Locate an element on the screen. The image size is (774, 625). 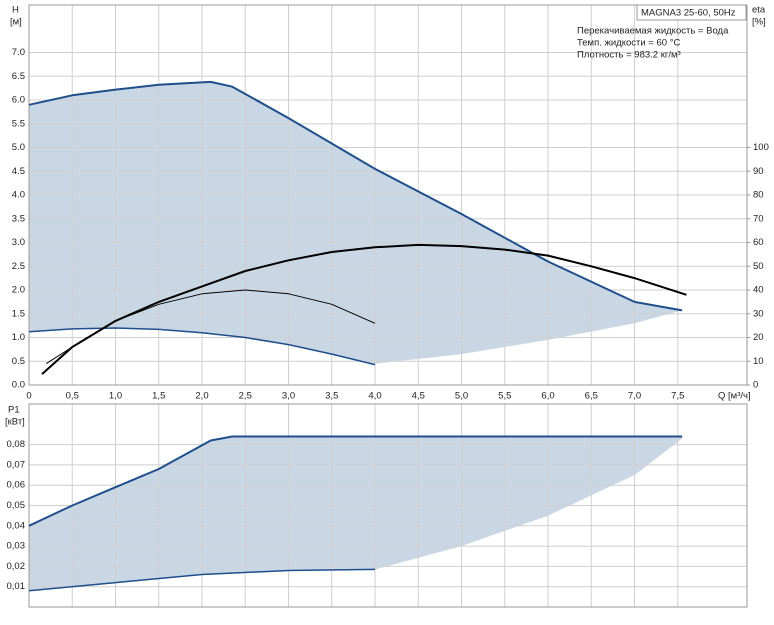
x-tick-label: 0 is located at coordinates (28, 396).